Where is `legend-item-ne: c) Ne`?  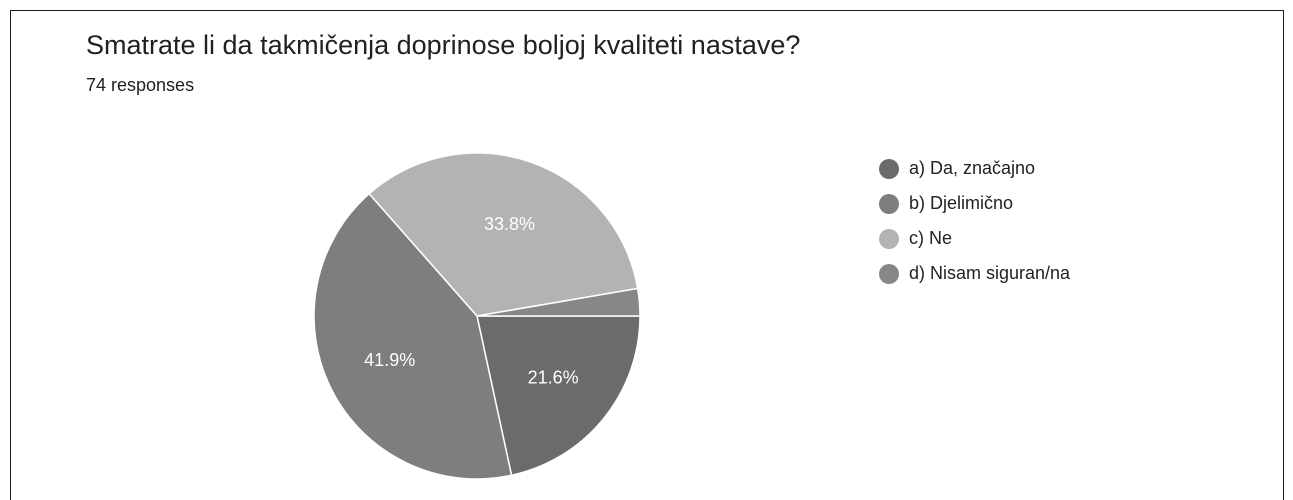
legend-item-ne: c) Ne is located at coordinates (974, 238).